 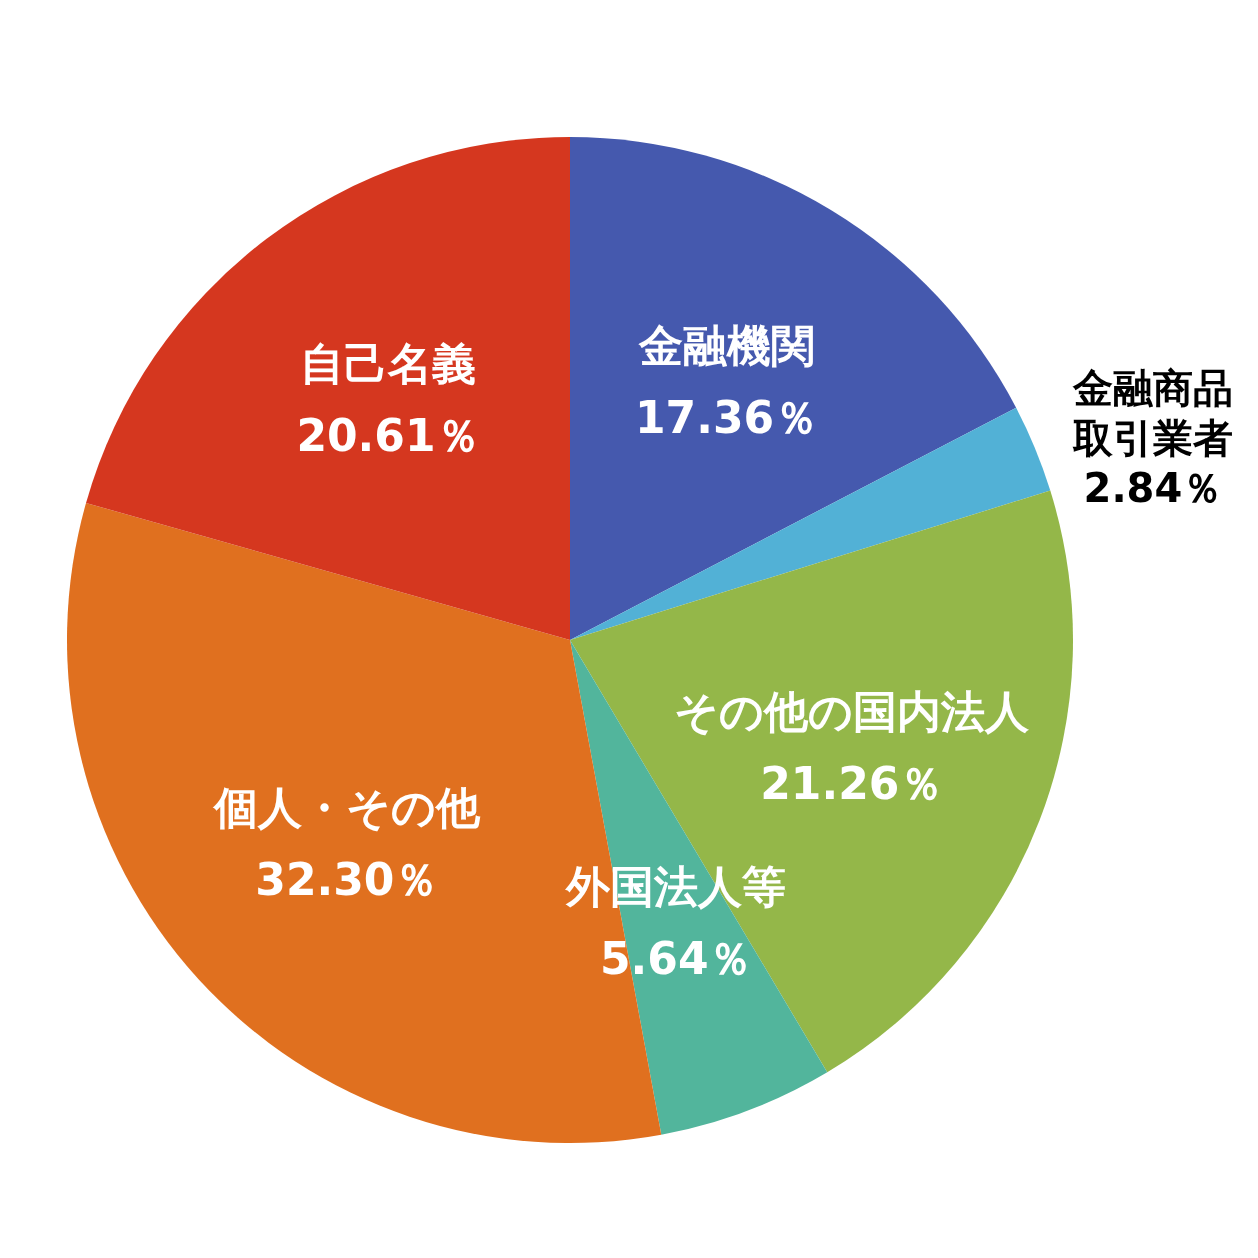 I want to click on data-label: 32.30％, so click(x=347, y=879).